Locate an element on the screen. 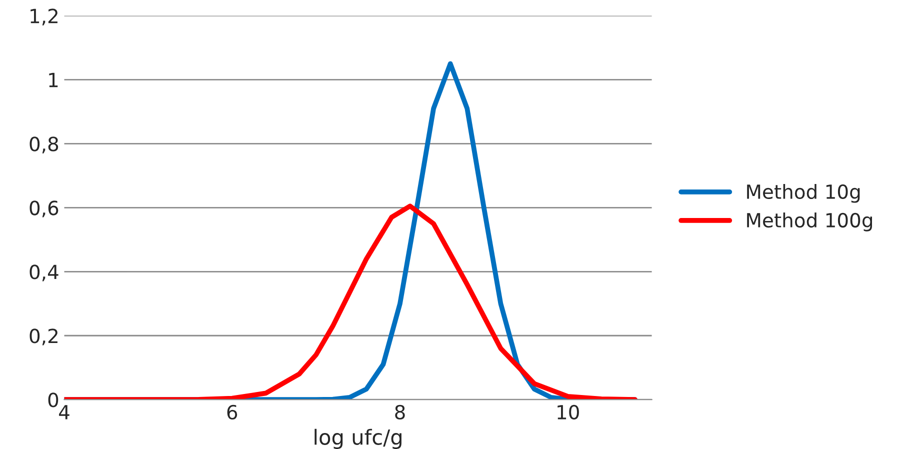  y-tick-label: 1 is located at coordinates (53, 80).